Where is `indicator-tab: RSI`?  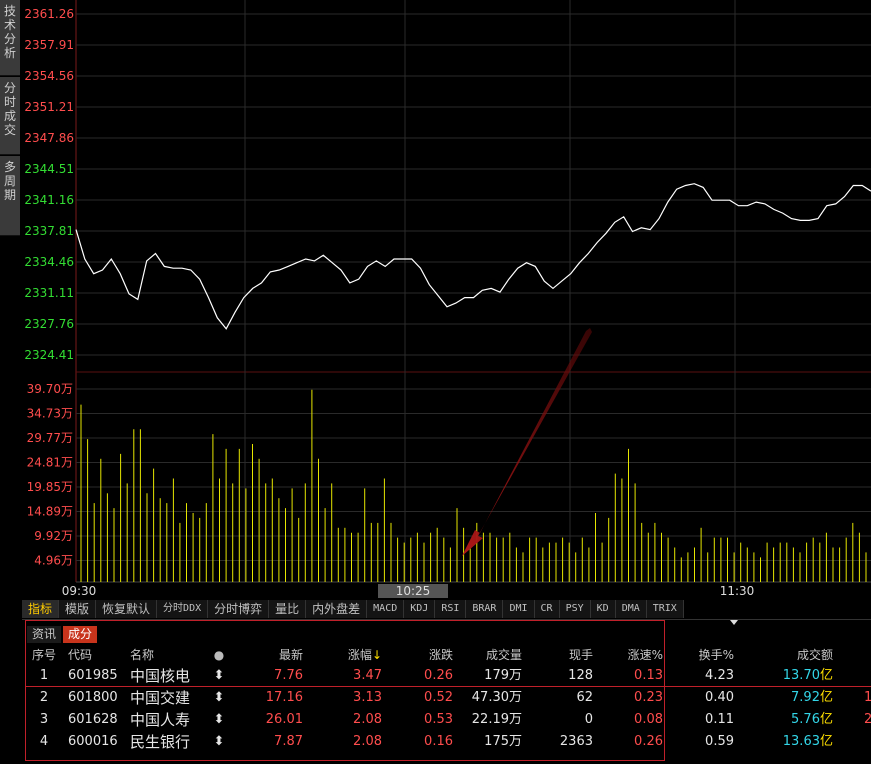
indicator-tab: RSI is located at coordinates (451, 609).